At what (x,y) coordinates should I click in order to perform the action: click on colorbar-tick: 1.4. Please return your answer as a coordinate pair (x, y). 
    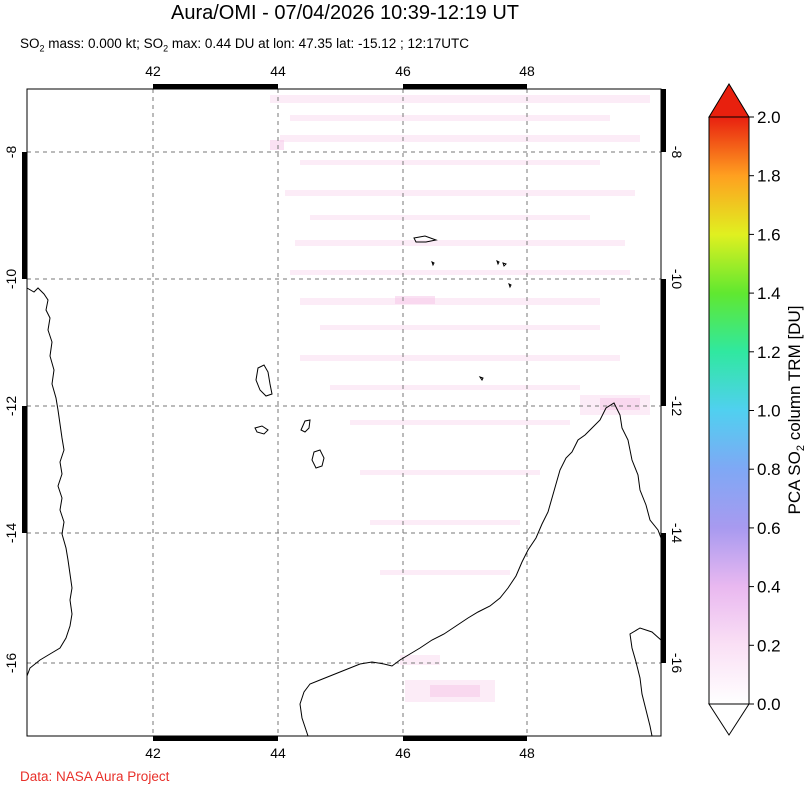
    Looking at the image, I should click on (769, 293).